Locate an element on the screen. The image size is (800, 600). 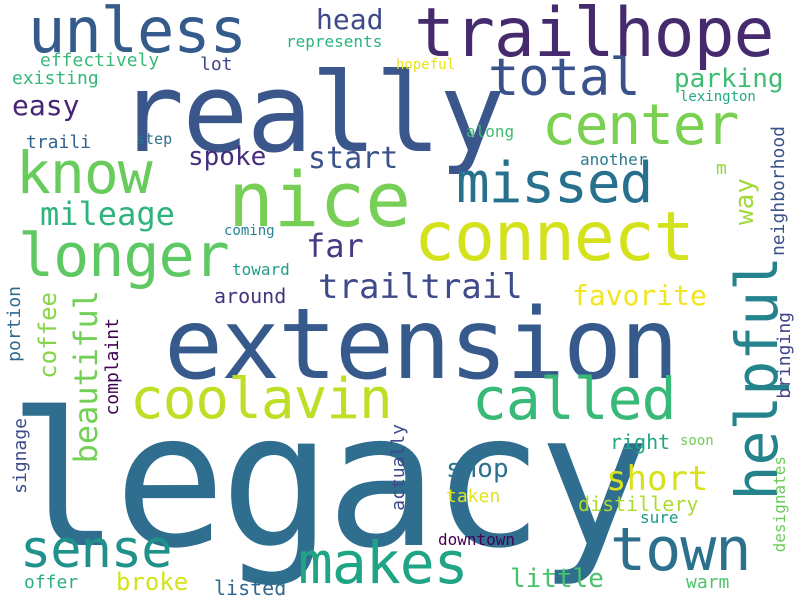
word-portion: portion is located at coordinates (14, 324).